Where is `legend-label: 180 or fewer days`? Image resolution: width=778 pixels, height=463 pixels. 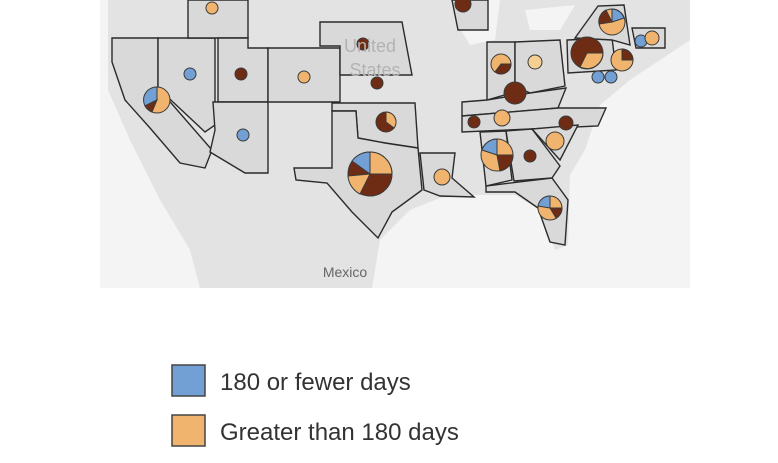 legend-label: 180 or fewer days is located at coordinates (315, 382).